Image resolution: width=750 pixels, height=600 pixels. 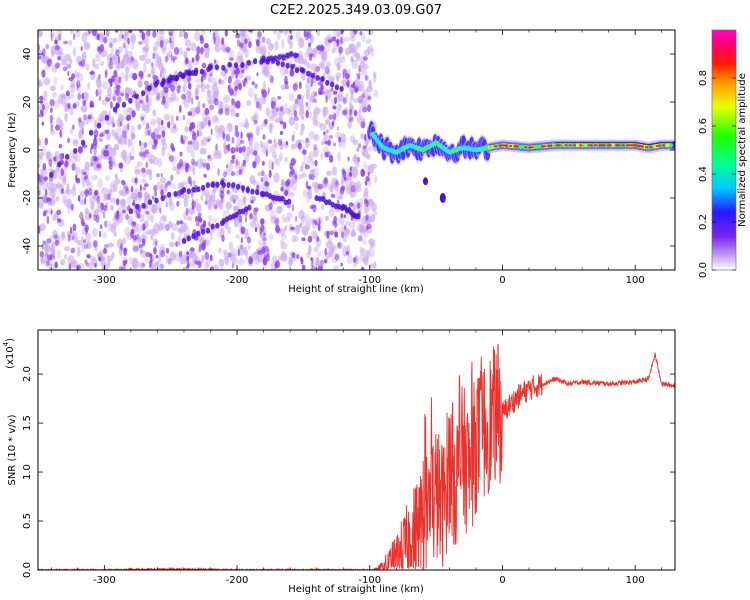 I want to click on spectrogram-y-tick-label: 40, so click(x=27, y=54).